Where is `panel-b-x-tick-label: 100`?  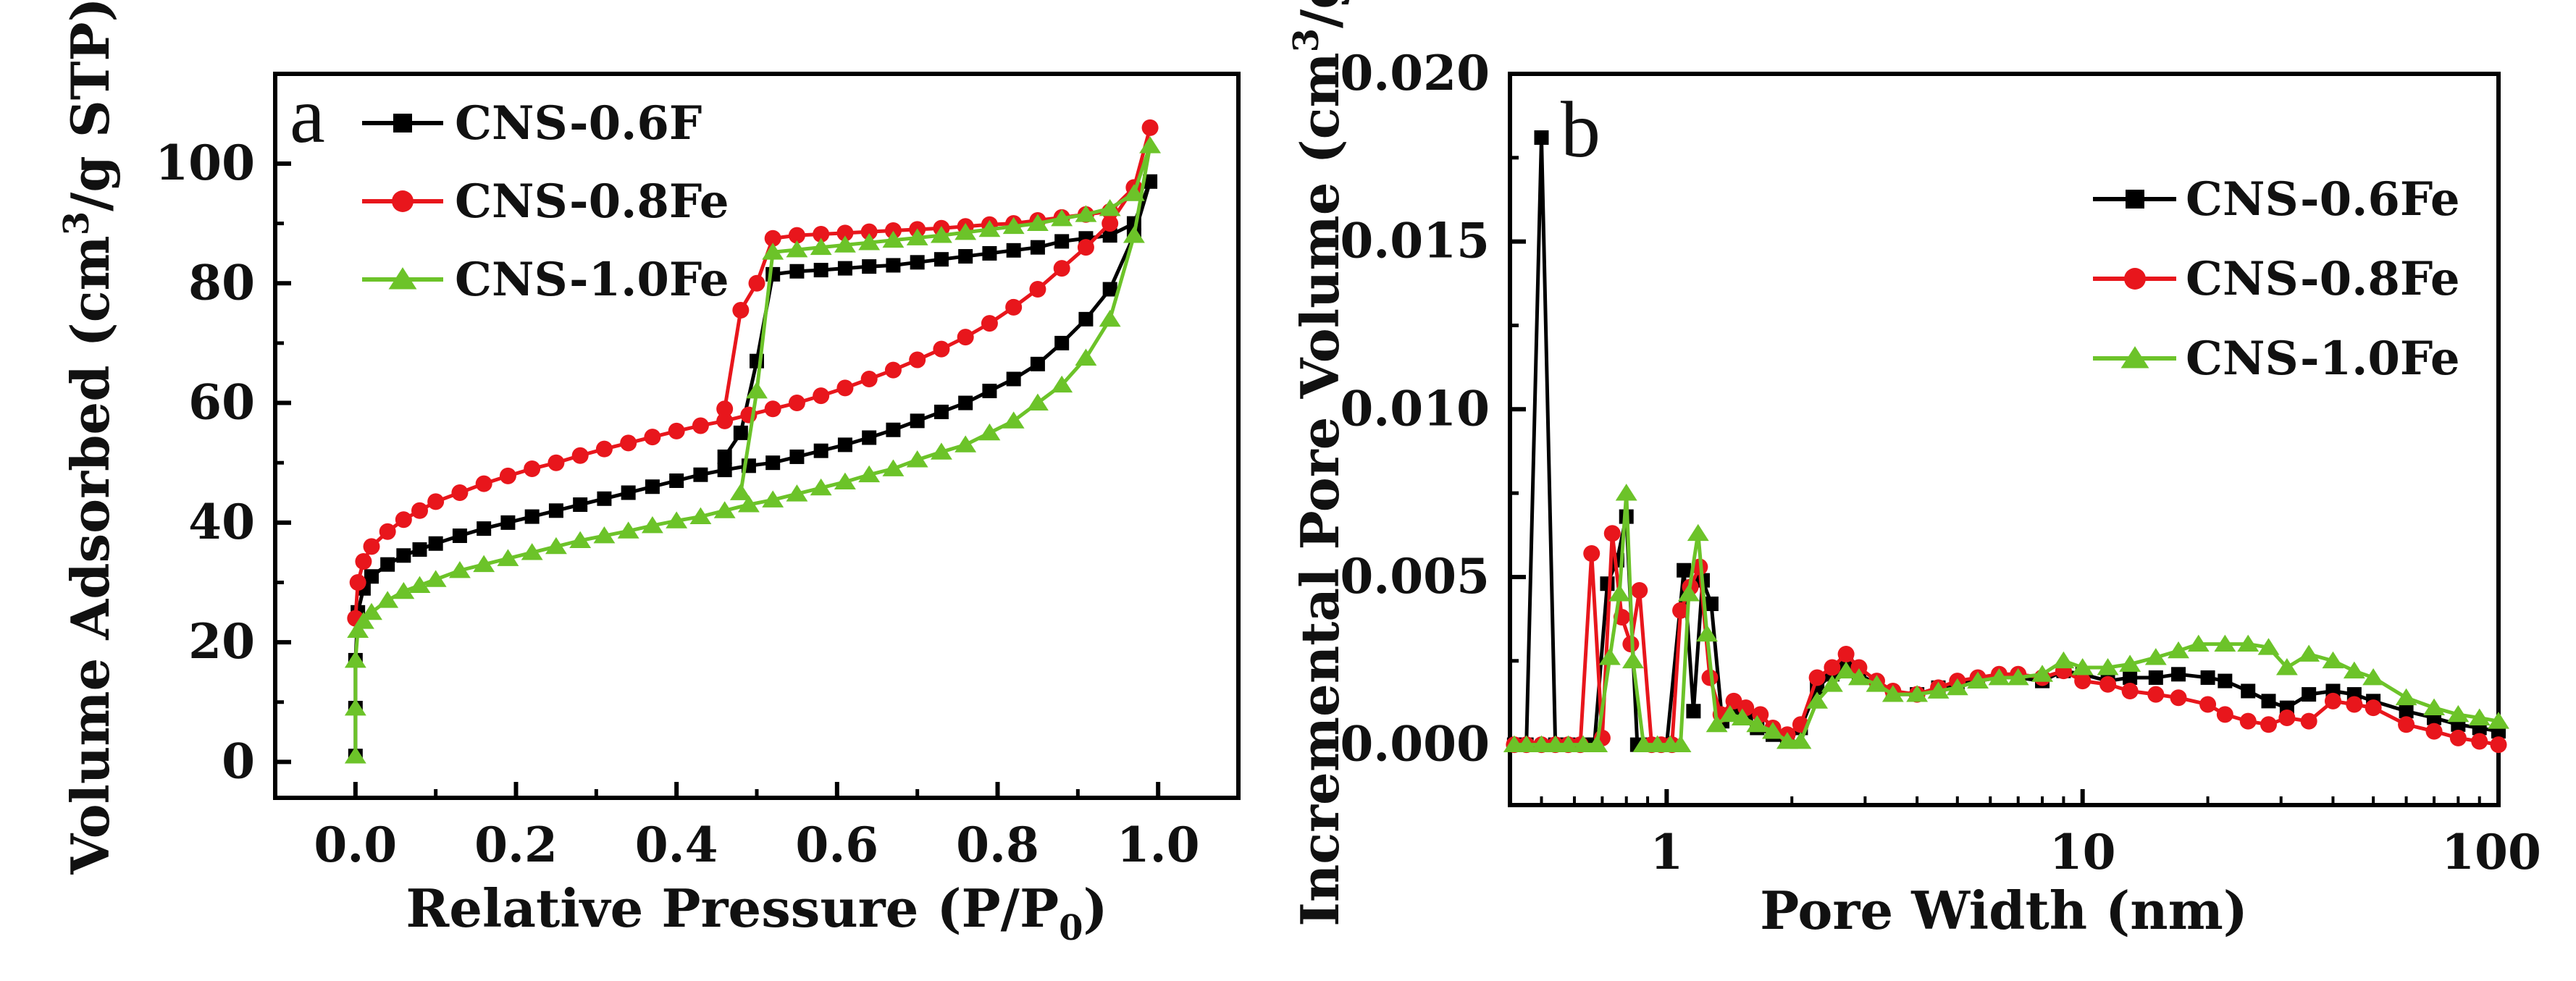
panel-b-x-tick-label: 100 is located at coordinates (2491, 852).